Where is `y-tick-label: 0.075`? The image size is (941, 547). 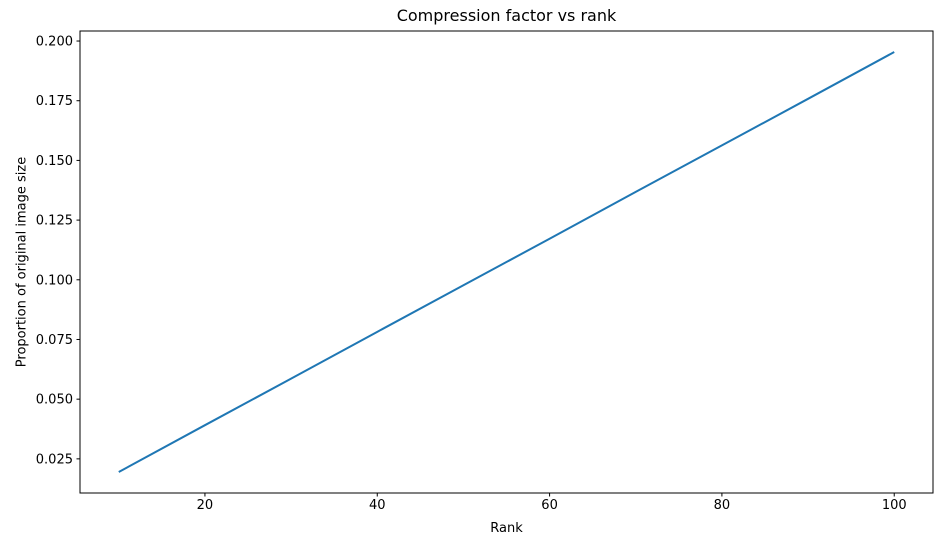
y-tick-label: 0.075 is located at coordinates (54, 340).